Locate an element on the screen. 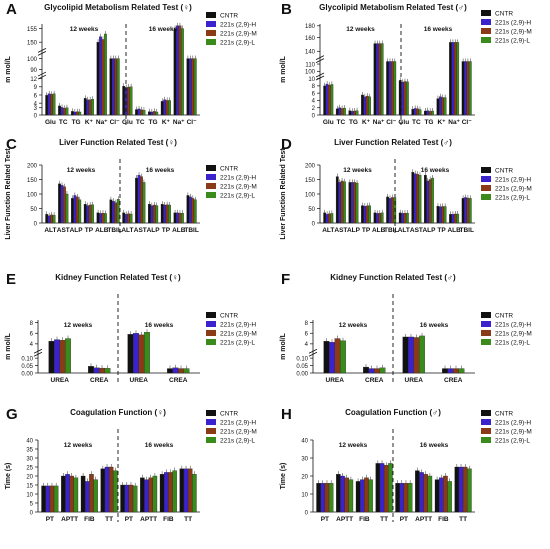  x-tick-label: UREA is located at coordinates (60, 380).